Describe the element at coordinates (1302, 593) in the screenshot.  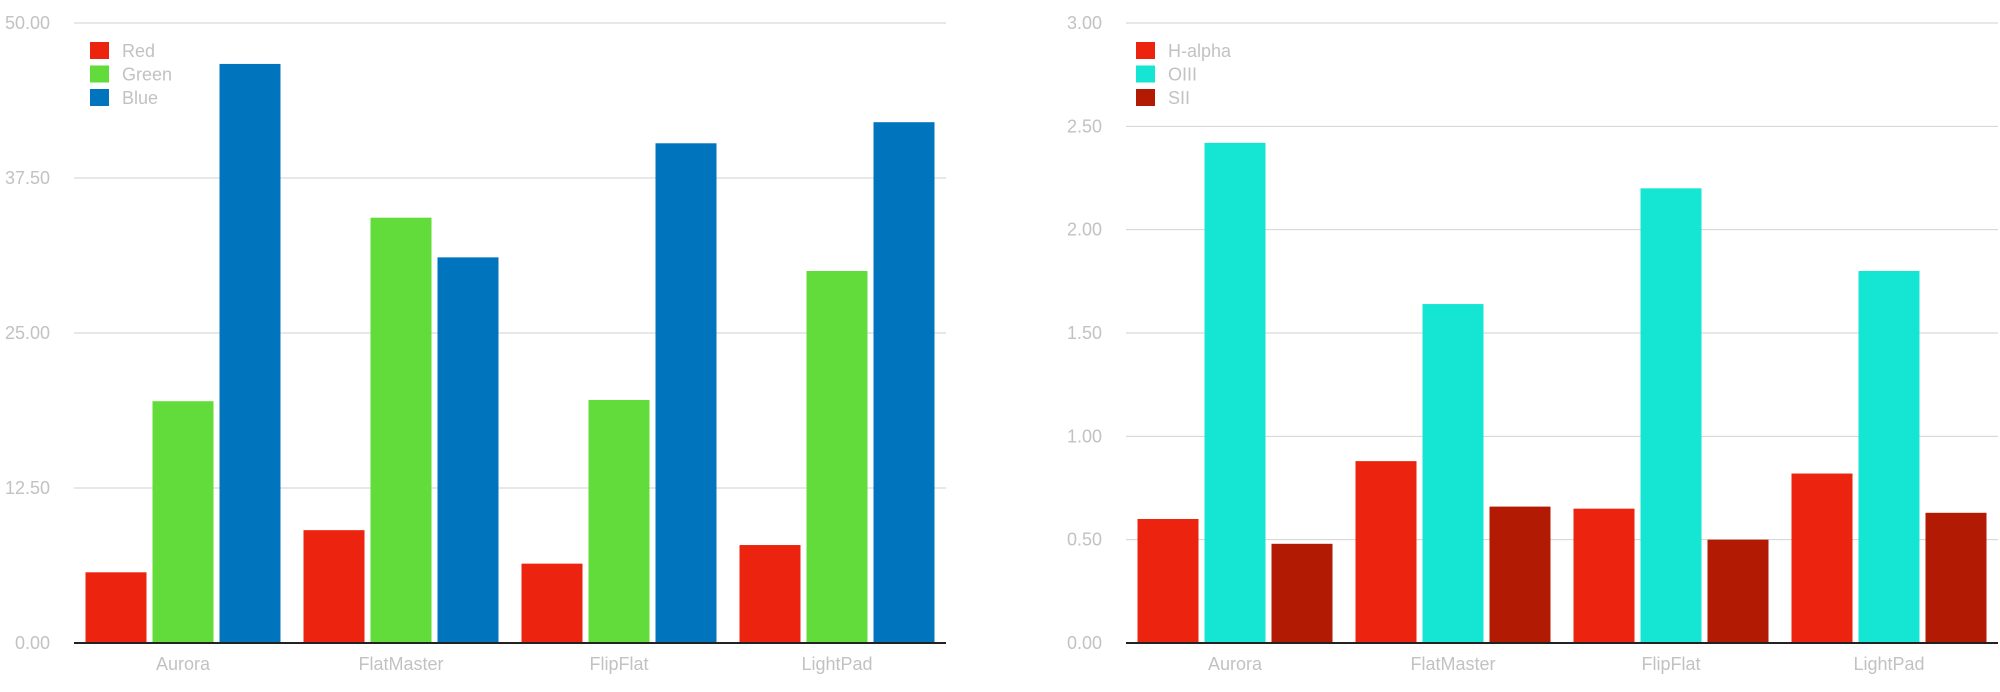
I see `bar-sii-aurora` at that location.